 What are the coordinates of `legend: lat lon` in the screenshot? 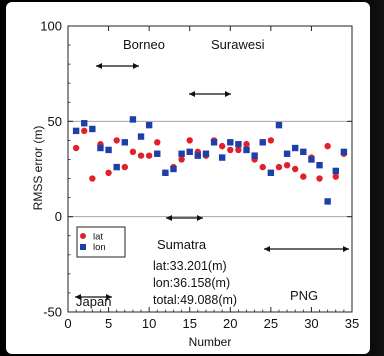 It's located at (101, 242).